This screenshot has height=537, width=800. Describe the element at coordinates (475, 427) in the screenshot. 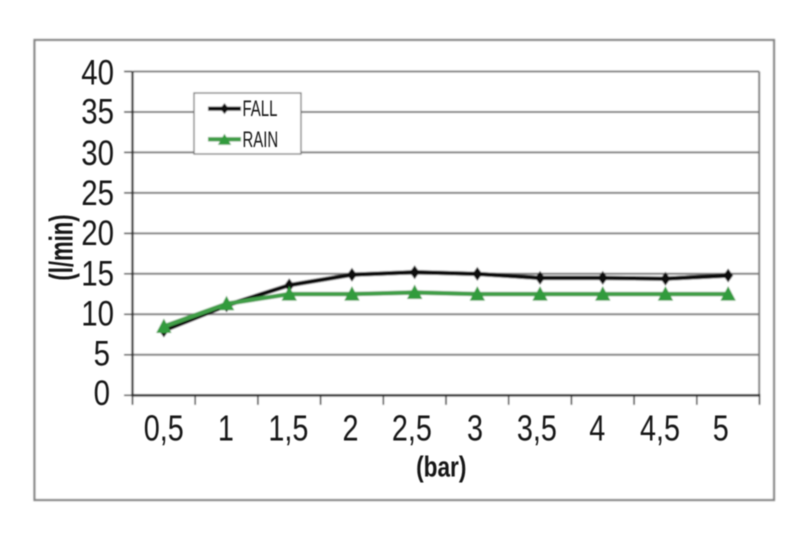

I see `svg-text: 3` at that location.